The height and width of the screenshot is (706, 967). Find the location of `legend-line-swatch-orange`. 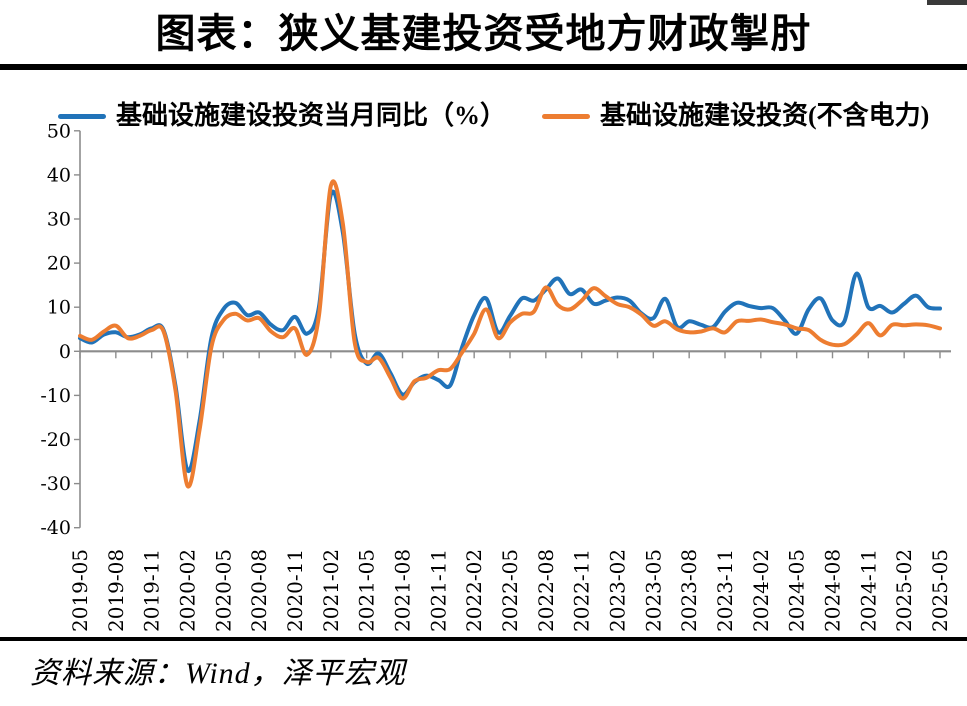

legend-line-swatch-orange is located at coordinates (566, 116).